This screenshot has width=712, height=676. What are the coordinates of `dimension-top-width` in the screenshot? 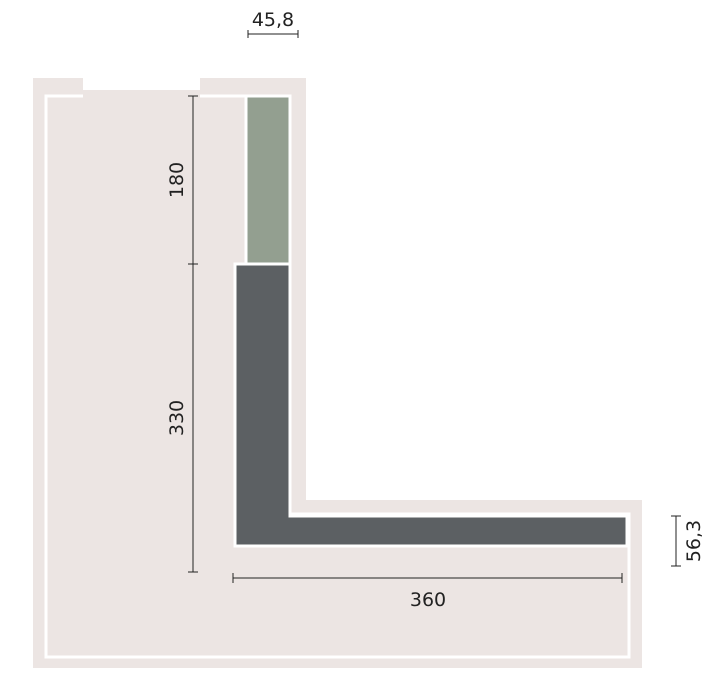 It's located at (273, 34).